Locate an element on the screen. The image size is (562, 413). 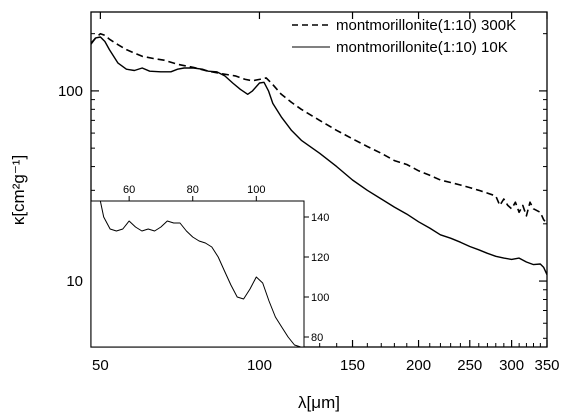
inset-series-group is located at coordinates (200, 274).